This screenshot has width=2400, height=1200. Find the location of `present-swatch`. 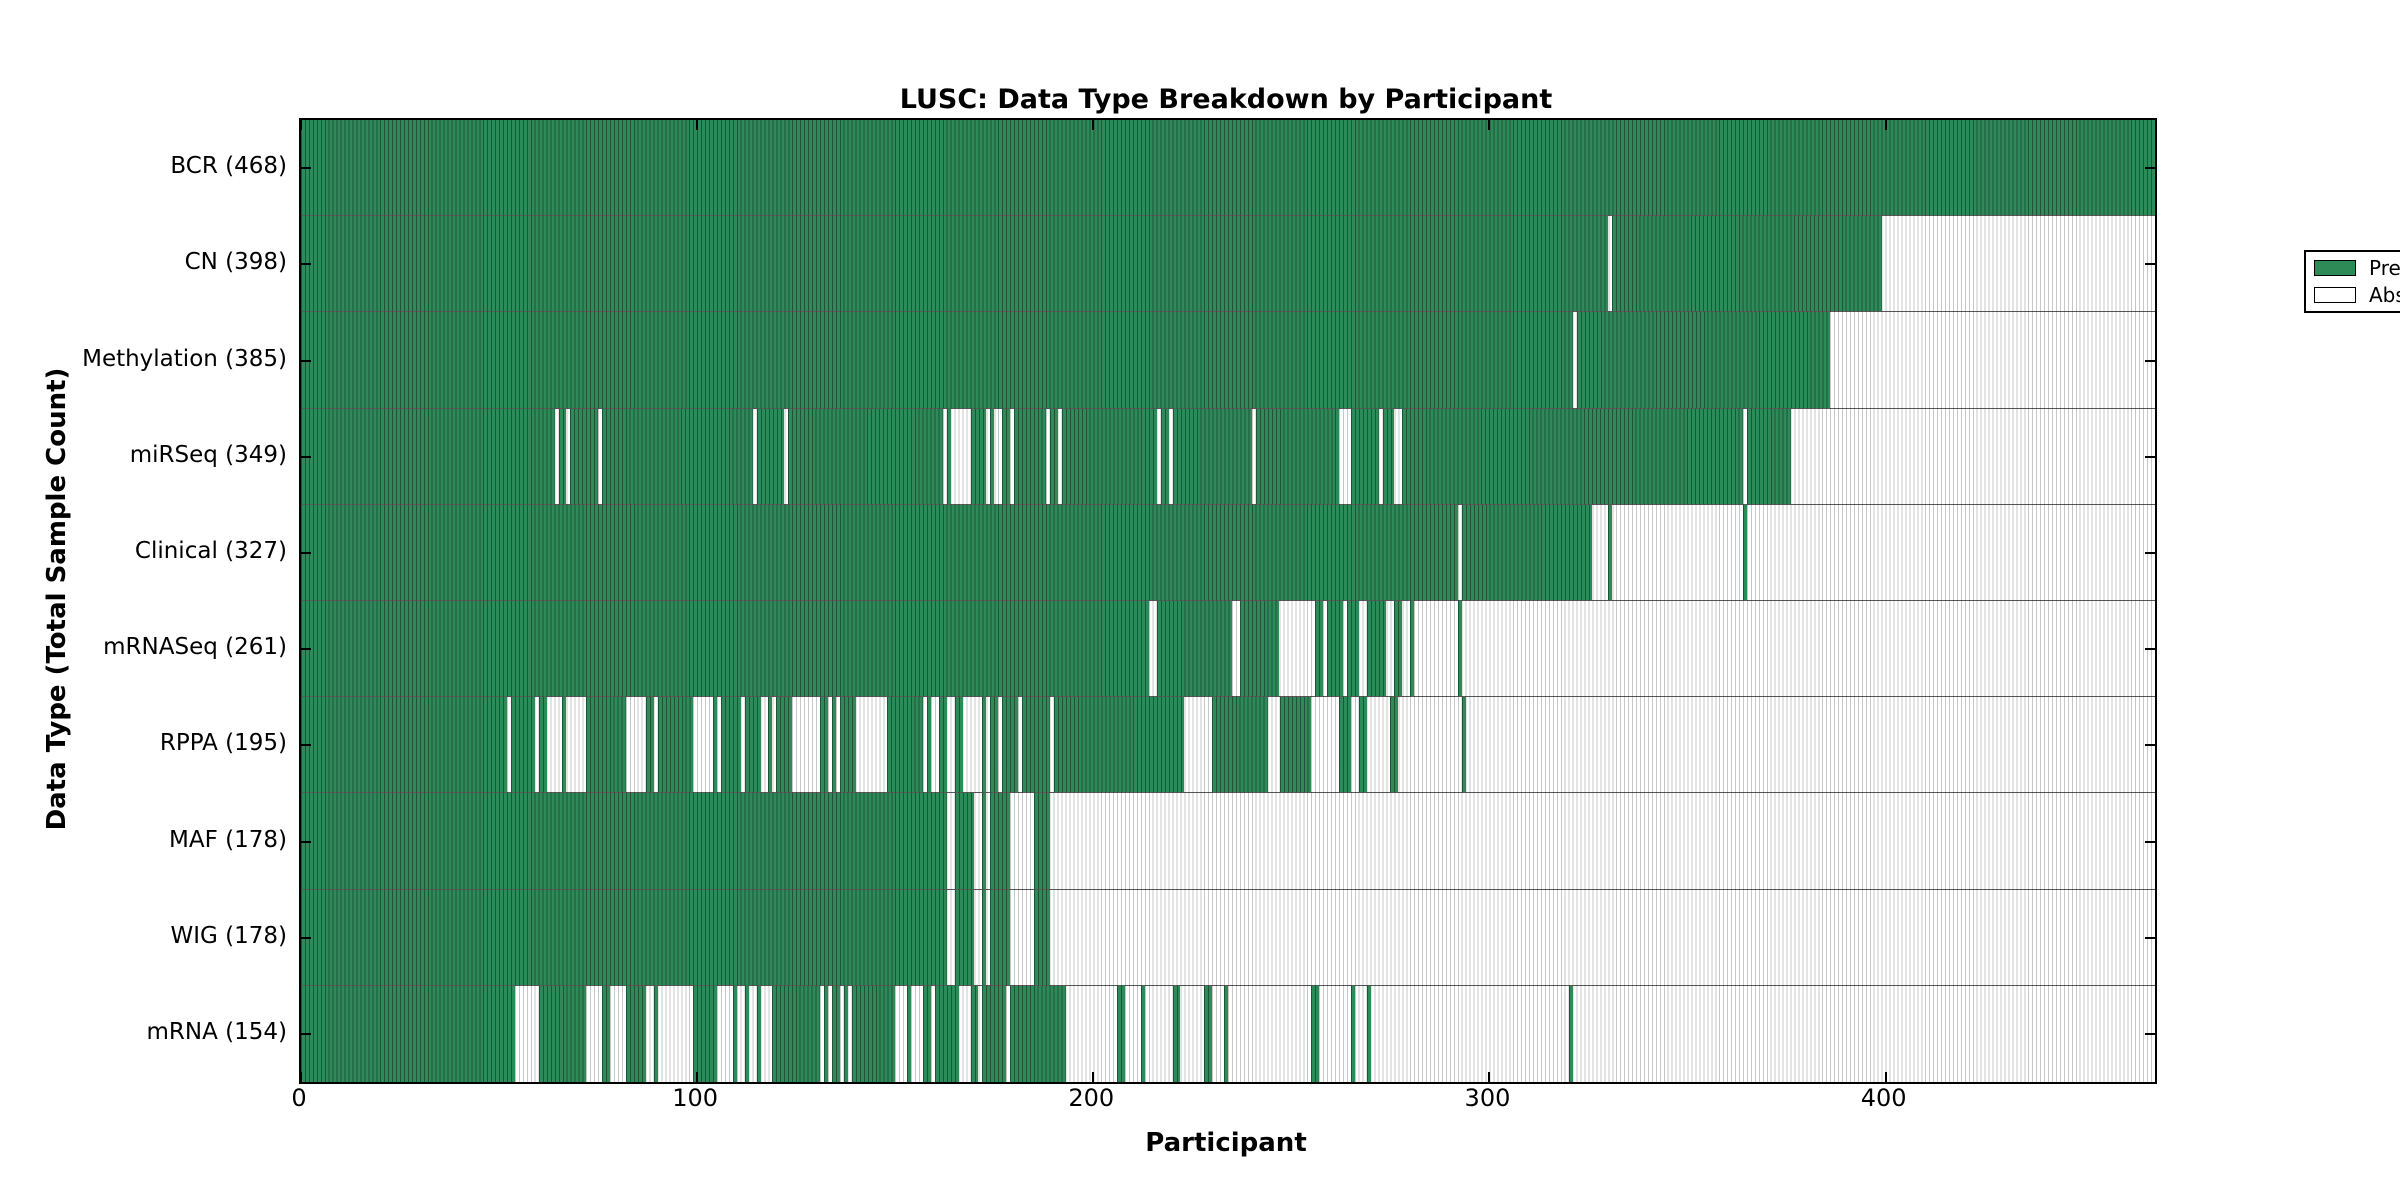

present-swatch is located at coordinates (2335, 268).